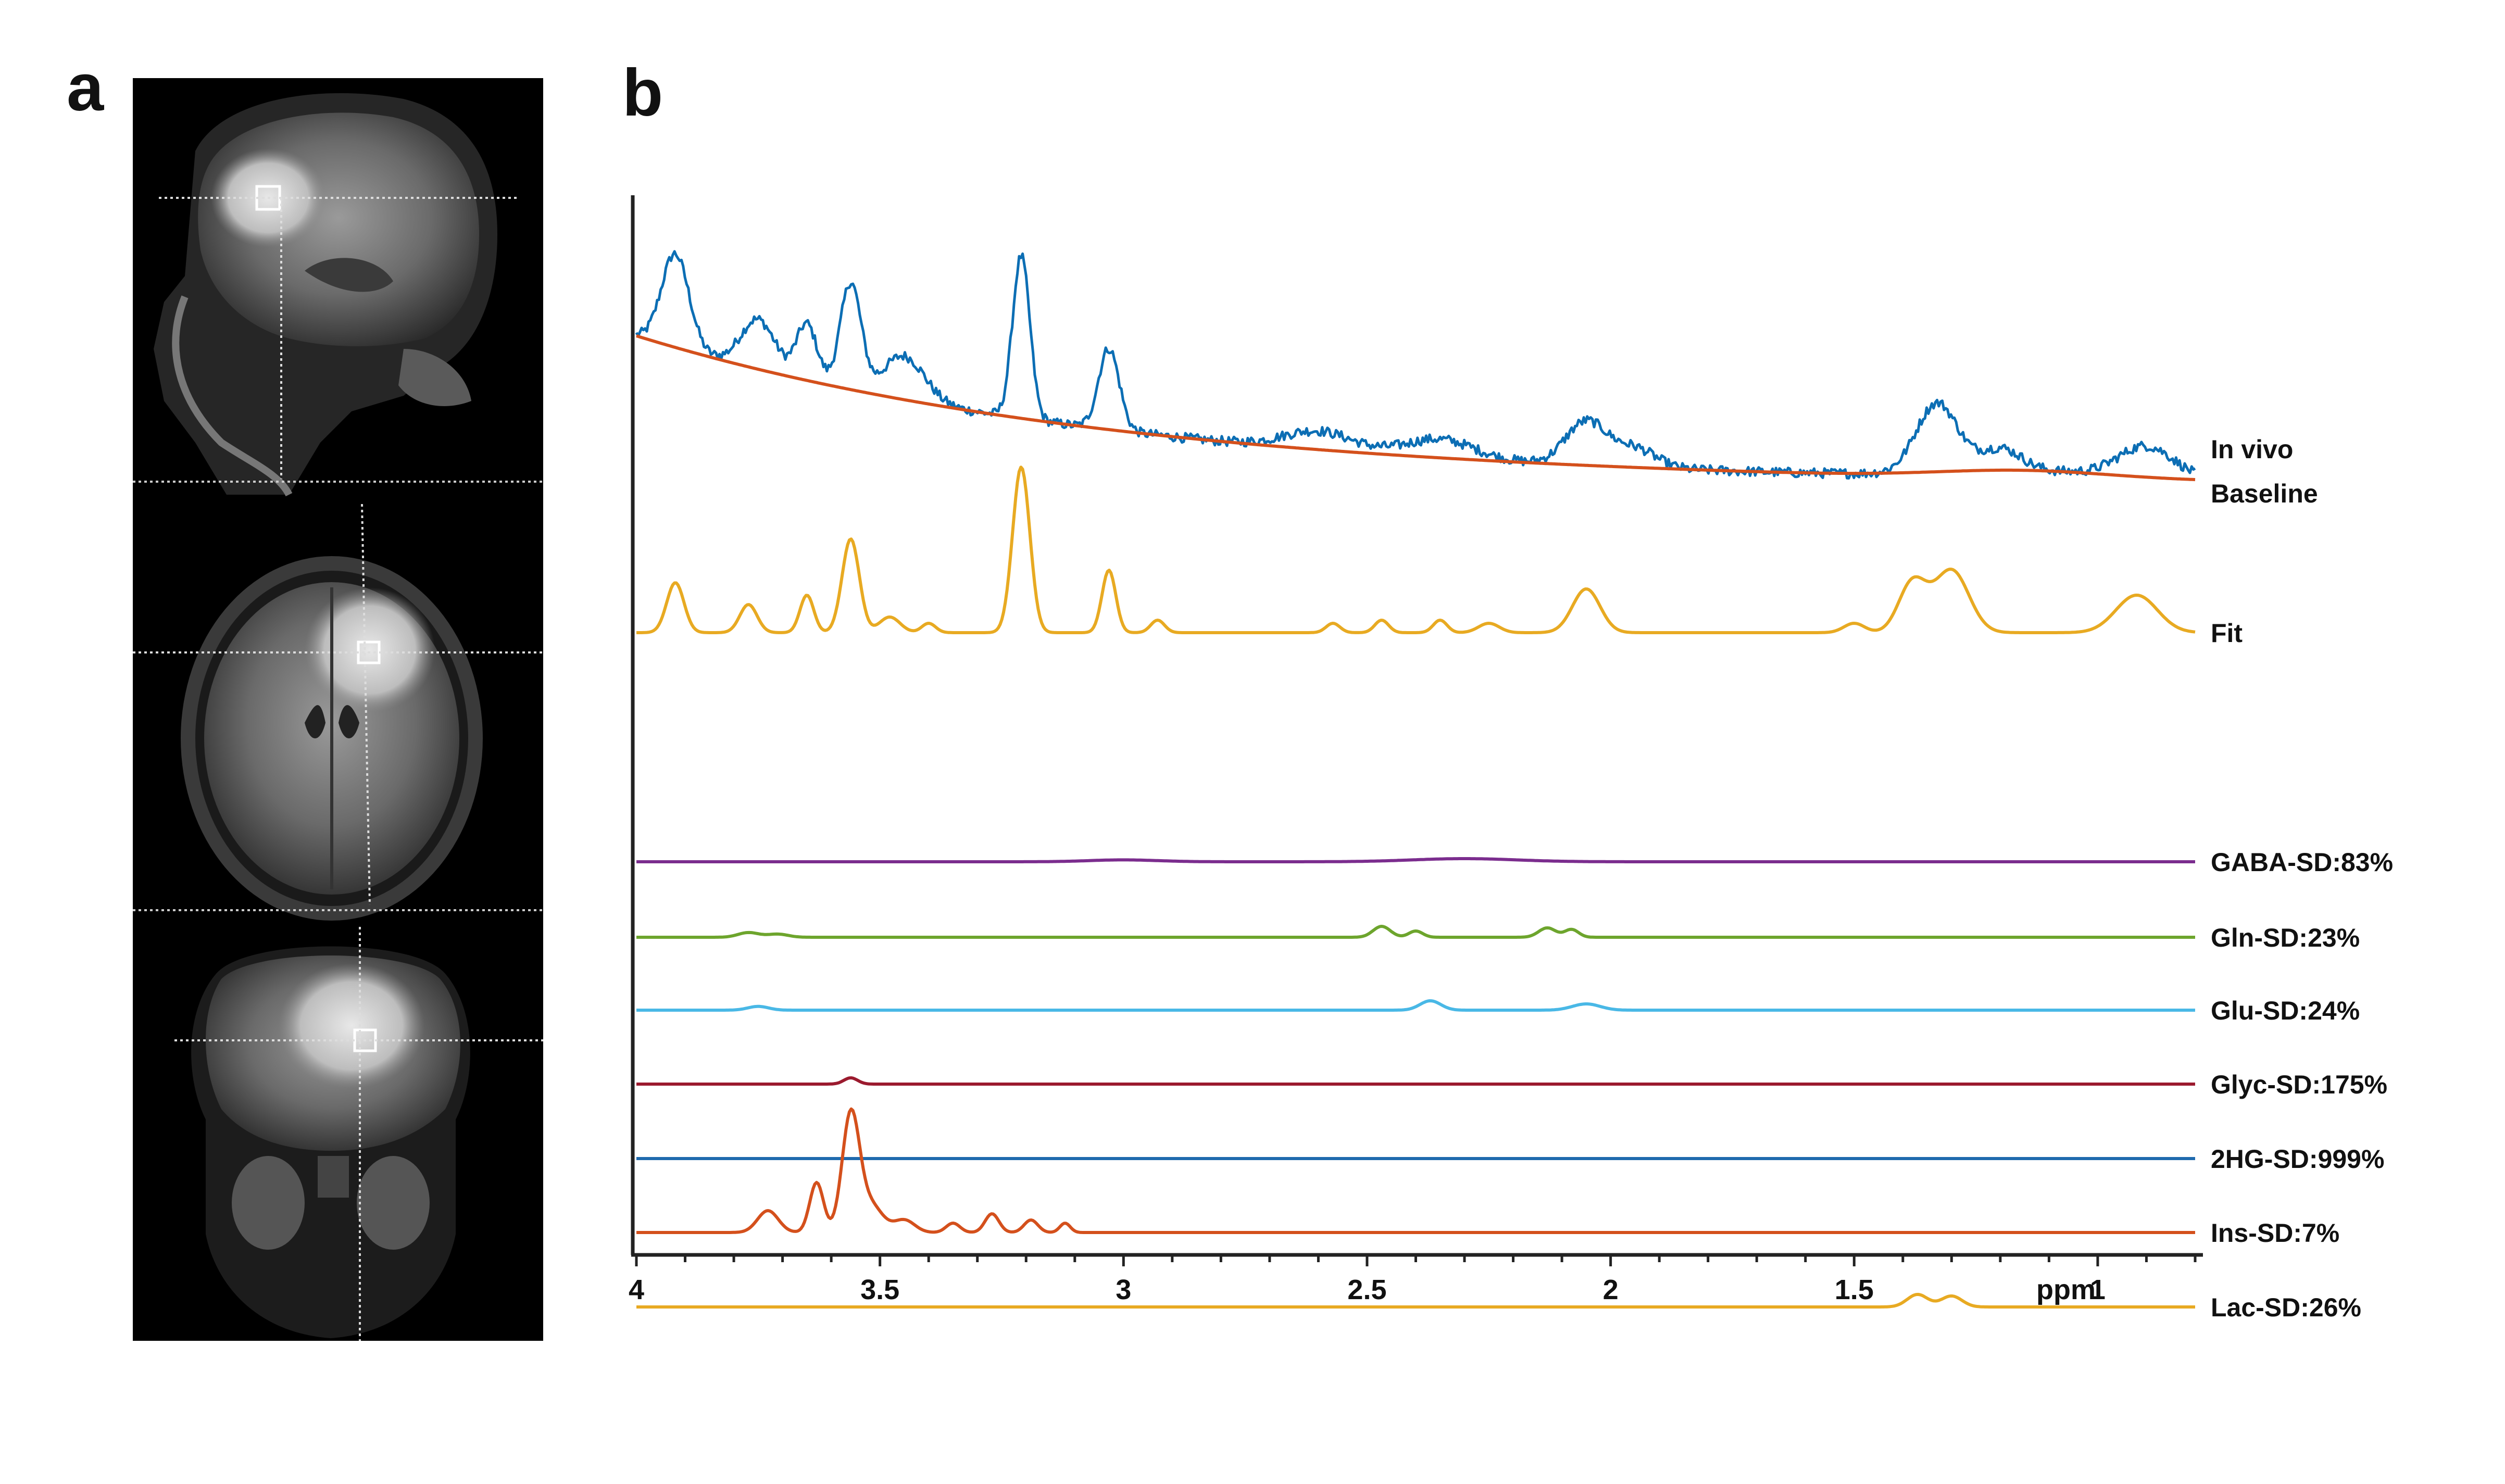 Image resolution: width=2505 pixels, height=1484 pixels. I want to click on series-line-fit, so click(1416, 550).